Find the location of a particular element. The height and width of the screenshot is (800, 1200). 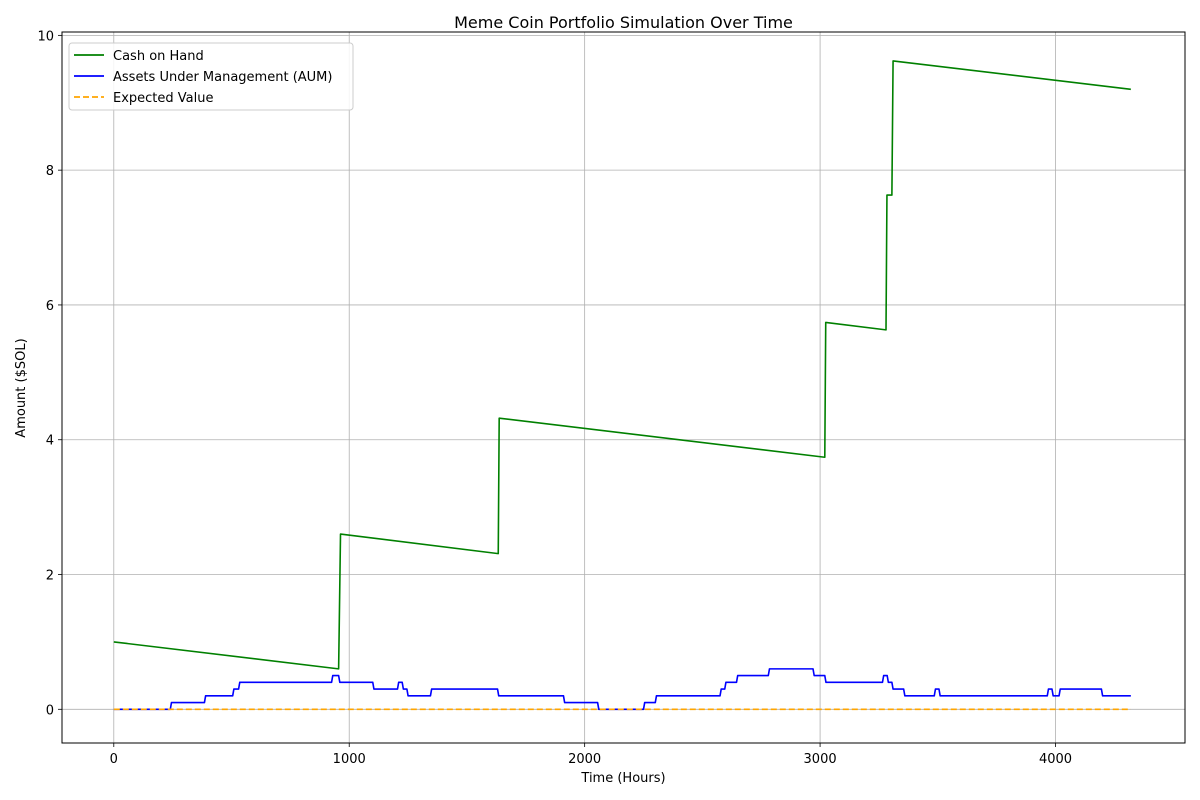

y-tick-label: 6 is located at coordinates (50, 306).